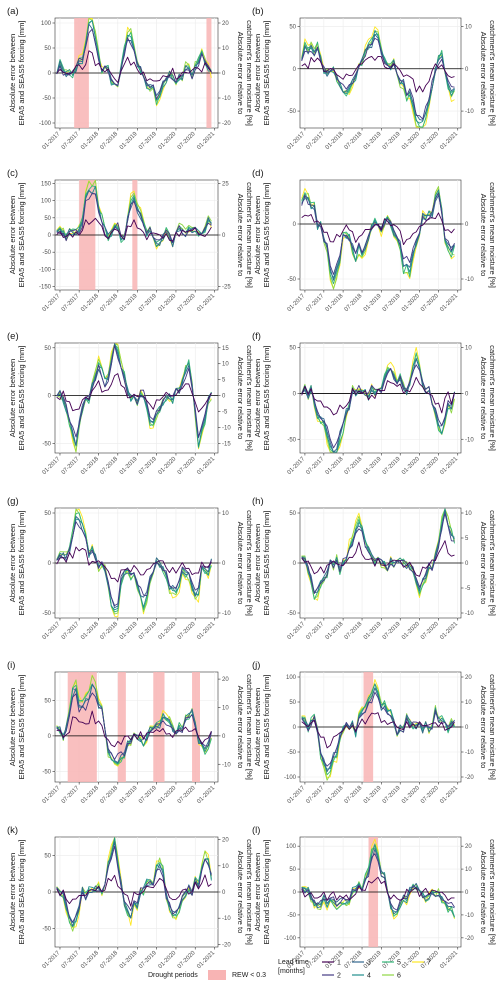  What do you see at coordinates (258, 11) in the screenshot?
I see `panel-label: (b)` at bounding box center [258, 11].